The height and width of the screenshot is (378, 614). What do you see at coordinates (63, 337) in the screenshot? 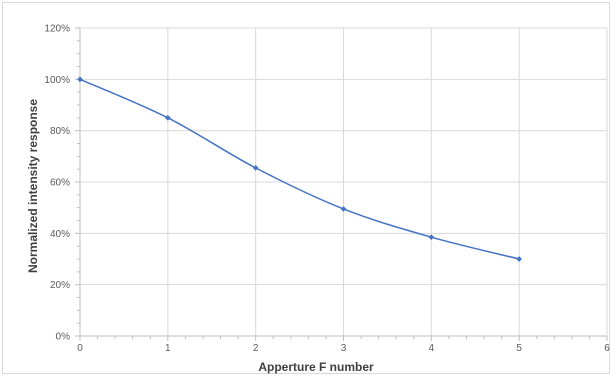
I see `y-tick-label: 0%` at bounding box center [63, 337].